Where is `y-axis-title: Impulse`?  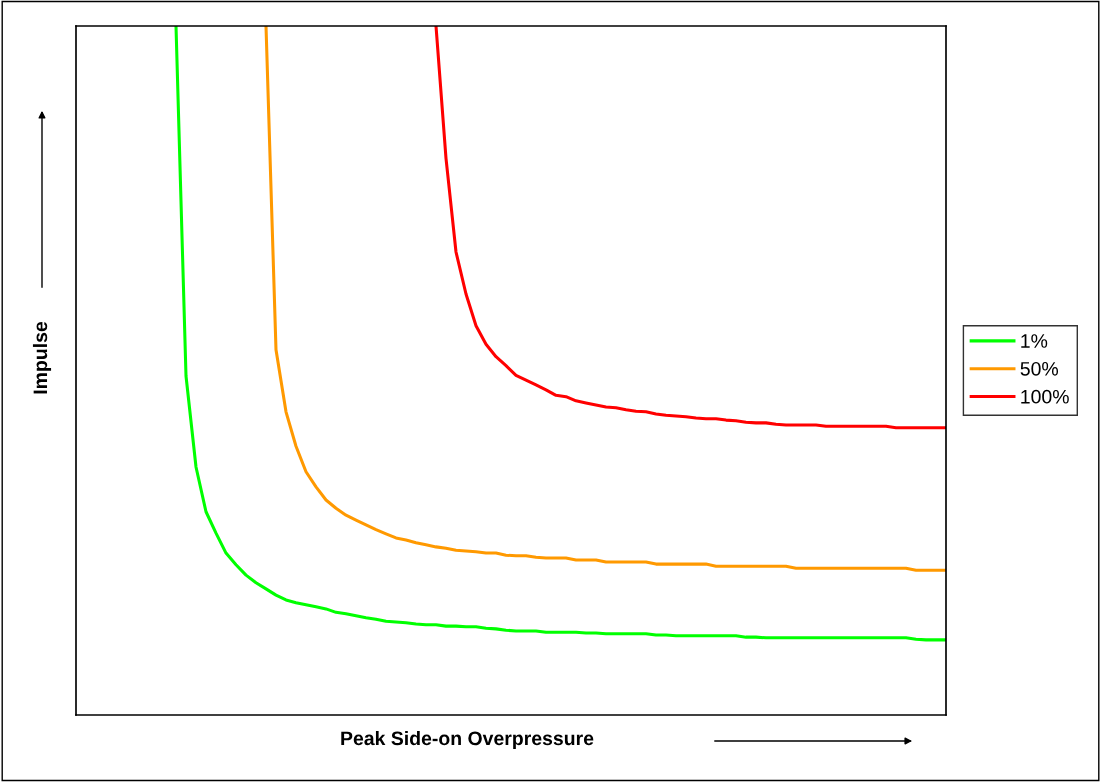 y-axis-title: Impulse is located at coordinates (42, 357).